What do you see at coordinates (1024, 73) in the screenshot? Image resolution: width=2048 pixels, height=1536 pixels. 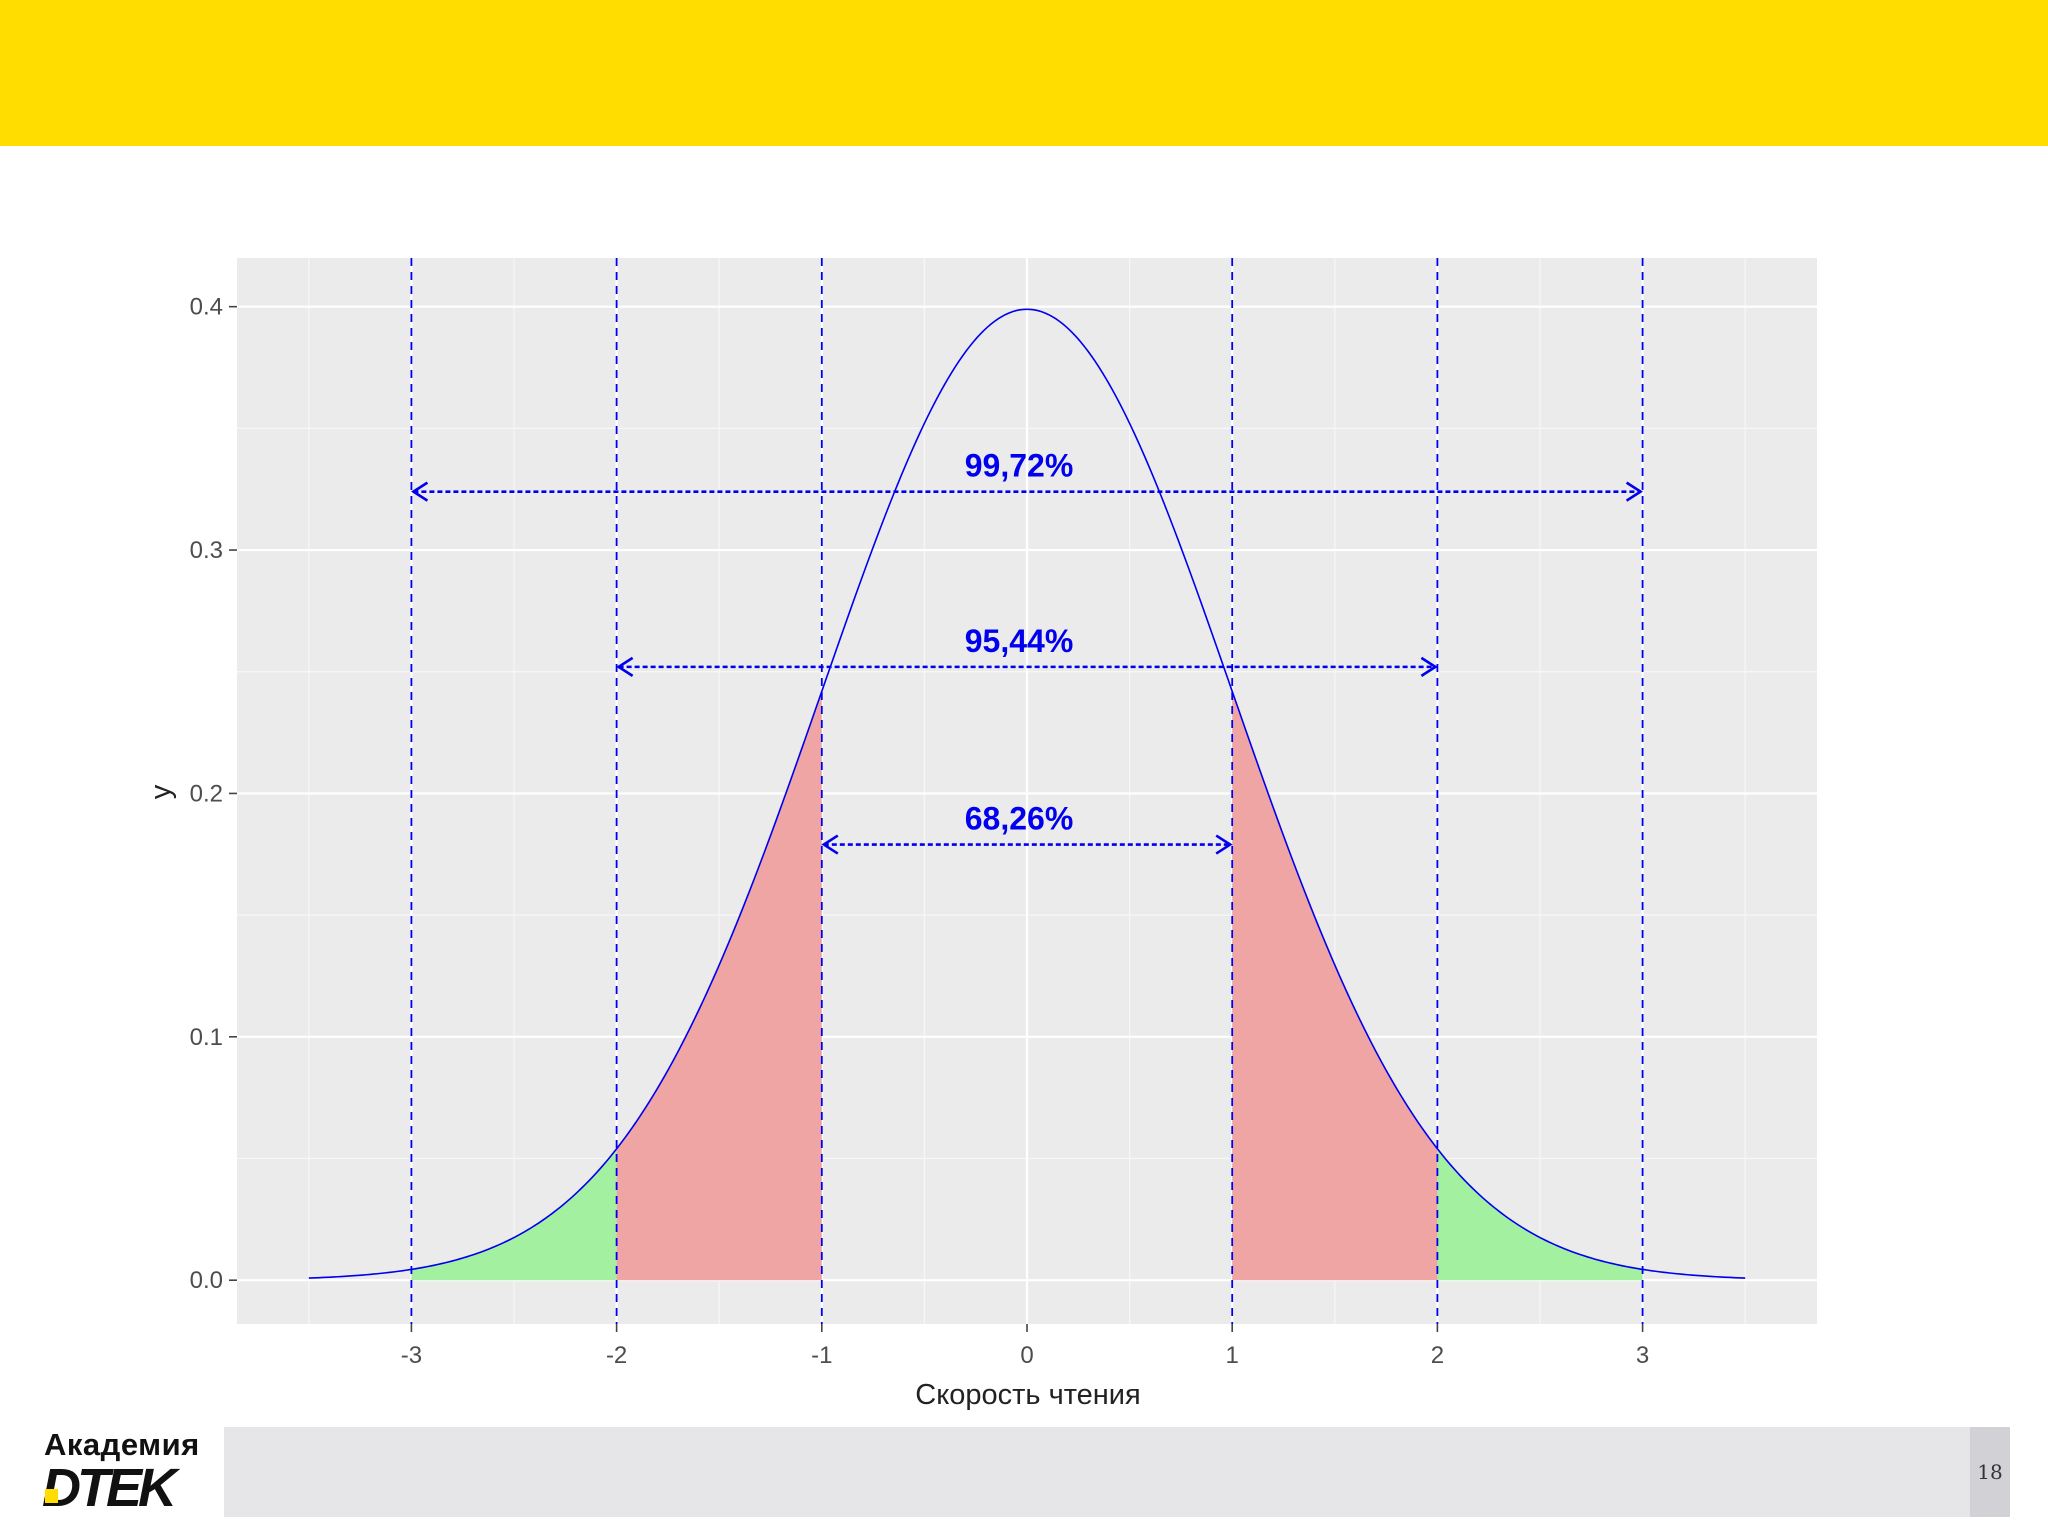 I see `top-banner` at bounding box center [1024, 73].